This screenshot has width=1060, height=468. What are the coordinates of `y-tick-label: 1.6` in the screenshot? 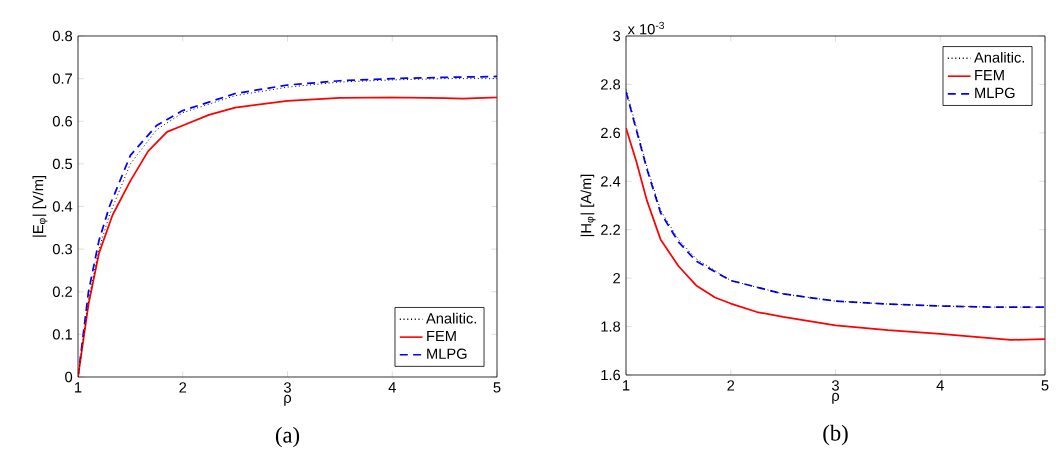 It's located at (611, 375).